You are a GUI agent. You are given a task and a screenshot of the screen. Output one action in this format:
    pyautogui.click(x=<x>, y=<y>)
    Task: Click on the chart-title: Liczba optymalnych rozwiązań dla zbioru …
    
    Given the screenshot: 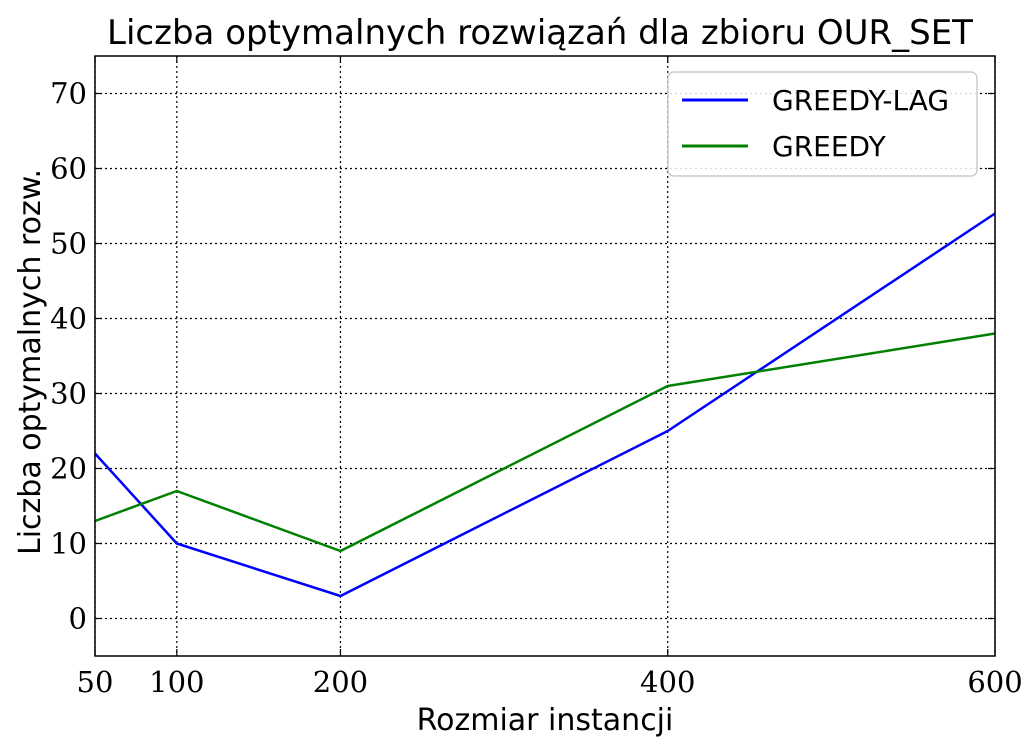 What is the action you would take?
    pyautogui.click(x=540, y=33)
    